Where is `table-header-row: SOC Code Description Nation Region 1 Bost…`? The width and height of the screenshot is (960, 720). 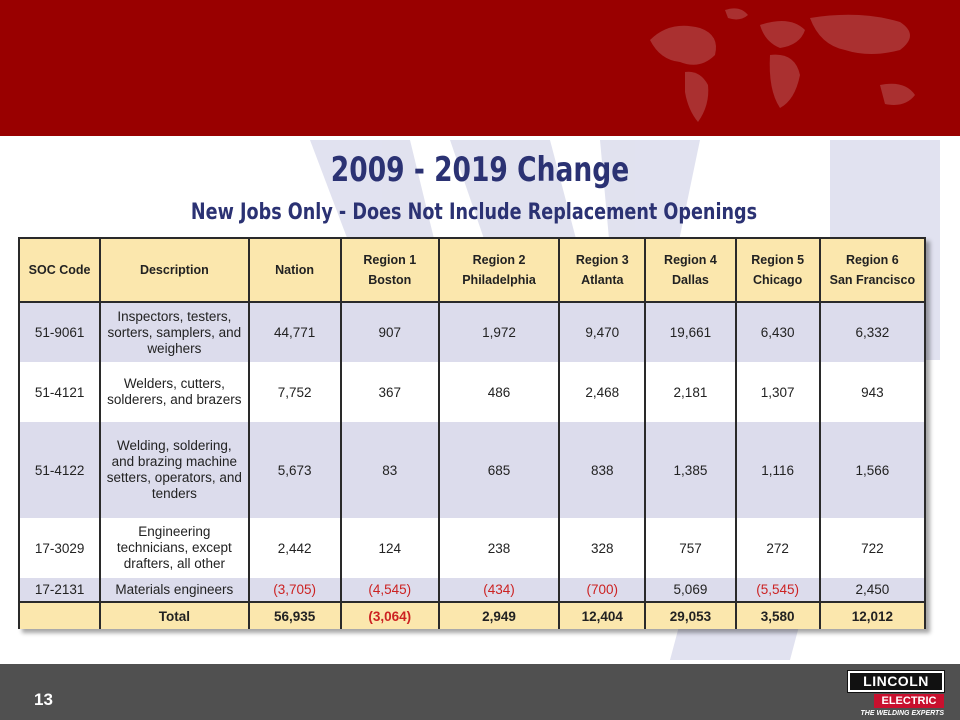 table-header-row: SOC Code Description Nation Region 1 Bost… is located at coordinates (472, 271).